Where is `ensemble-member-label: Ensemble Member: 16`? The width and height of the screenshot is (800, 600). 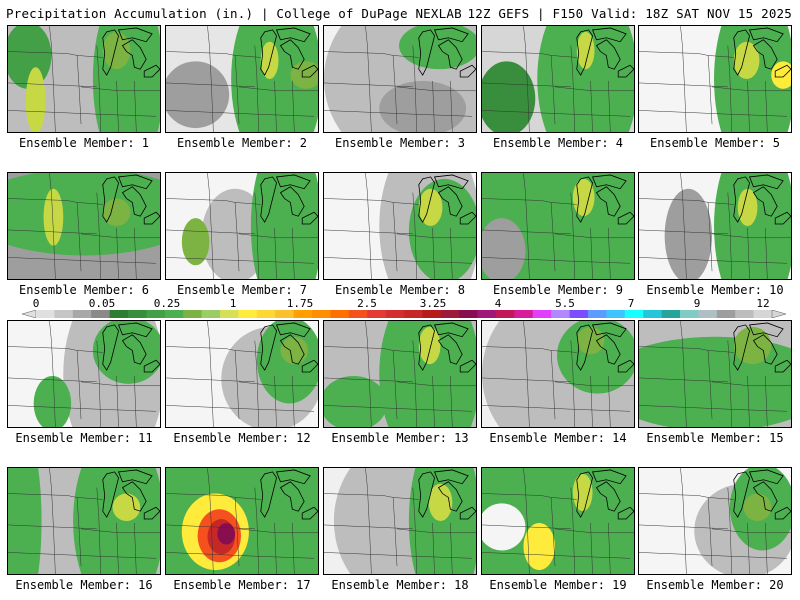 ensemble-member-label: Ensemble Member: 16 is located at coordinates (84, 585).